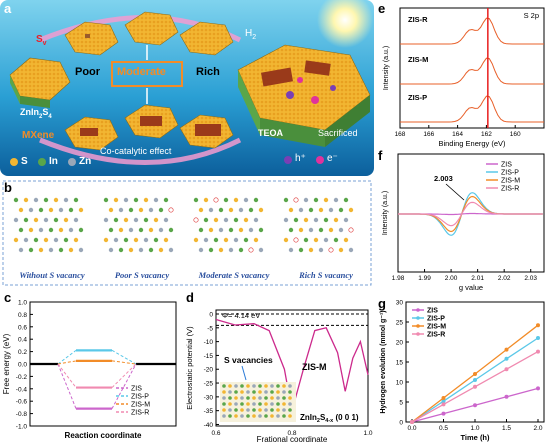  Describe the element at coordinates (136, 389) in the screenshot. I see `panel-c-legend-ZIS: ZIS` at that location.